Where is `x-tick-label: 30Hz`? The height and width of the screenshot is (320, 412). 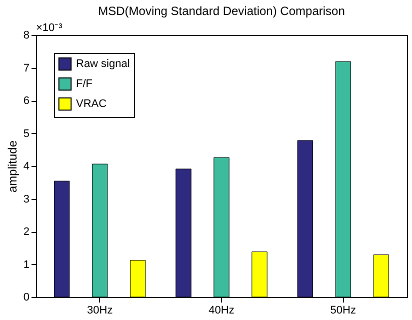
x-tick-label: 30Hz is located at coordinates (100, 310).